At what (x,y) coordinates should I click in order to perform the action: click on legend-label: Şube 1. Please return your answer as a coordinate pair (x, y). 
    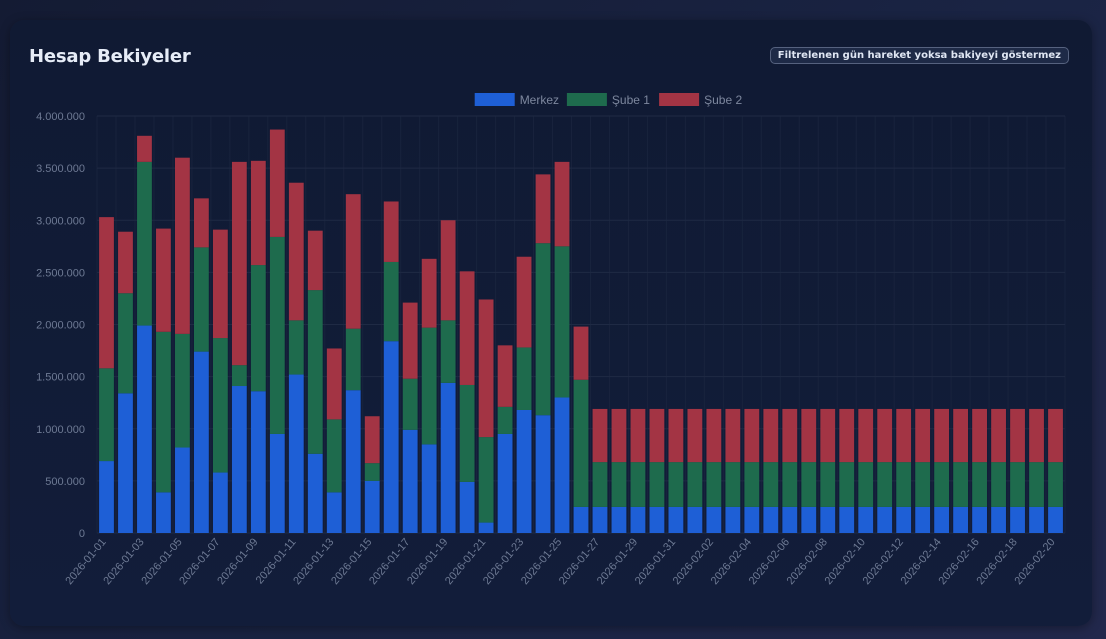
    Looking at the image, I should click on (631, 100).